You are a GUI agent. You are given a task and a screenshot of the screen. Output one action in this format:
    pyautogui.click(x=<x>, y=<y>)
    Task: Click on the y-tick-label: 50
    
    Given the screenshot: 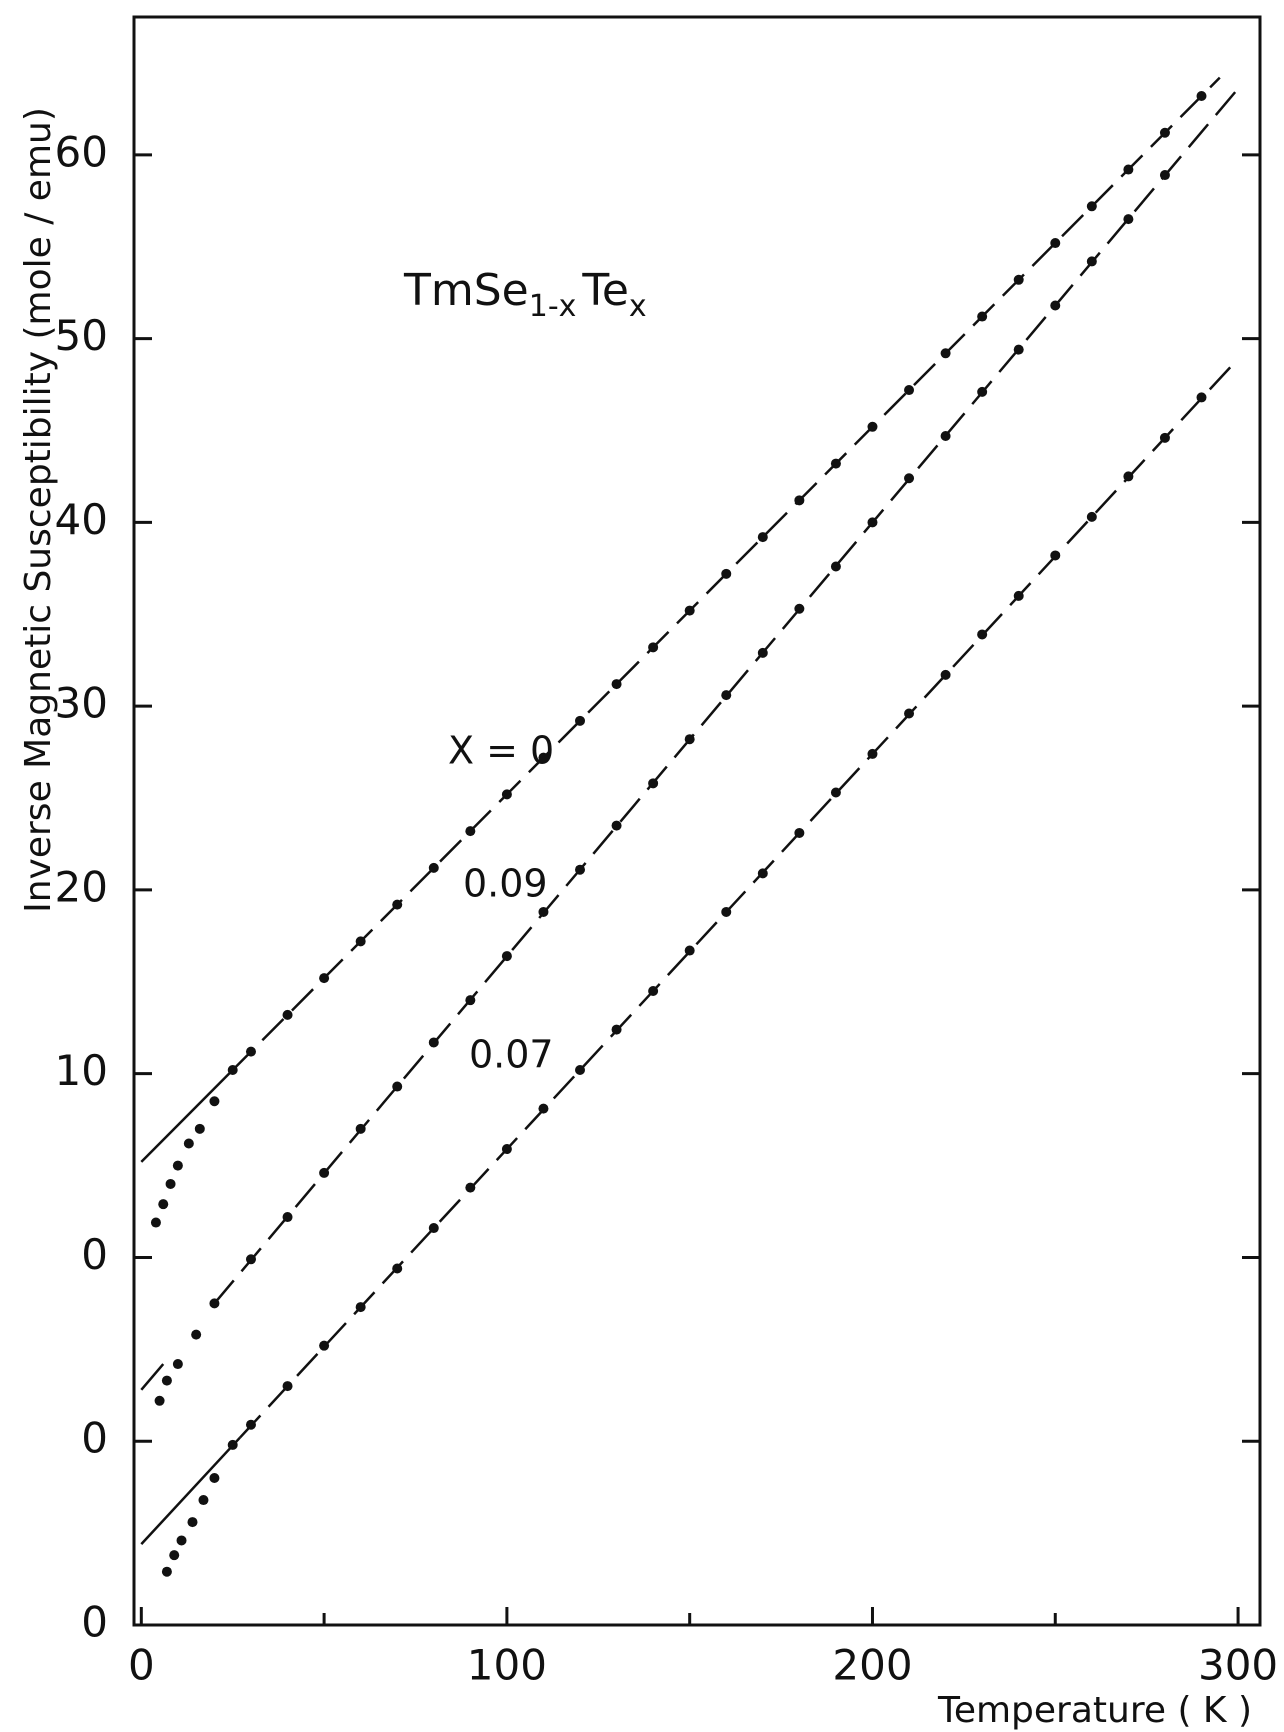 What is the action you would take?
    pyautogui.click(x=81, y=335)
    